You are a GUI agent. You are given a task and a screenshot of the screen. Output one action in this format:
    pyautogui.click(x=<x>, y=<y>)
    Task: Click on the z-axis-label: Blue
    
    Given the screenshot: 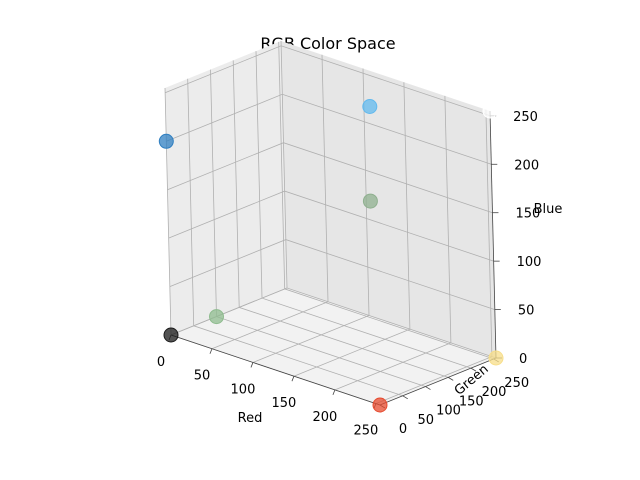 What is the action you would take?
    pyautogui.click(x=548, y=209)
    